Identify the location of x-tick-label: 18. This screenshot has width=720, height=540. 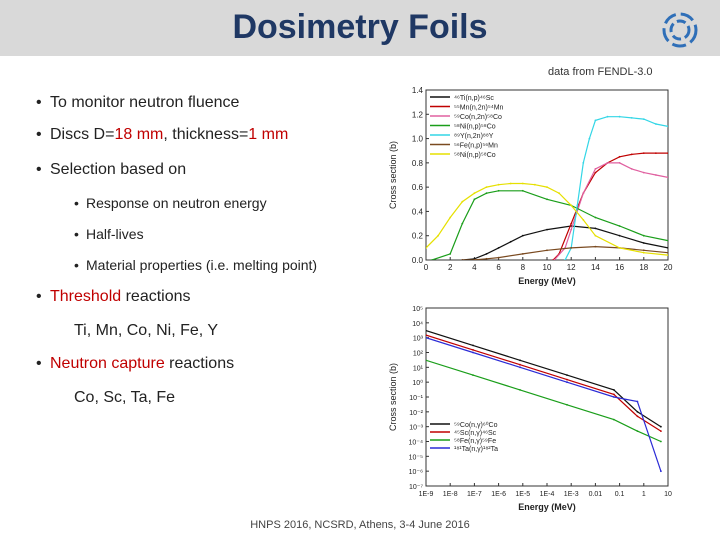
(643, 267).